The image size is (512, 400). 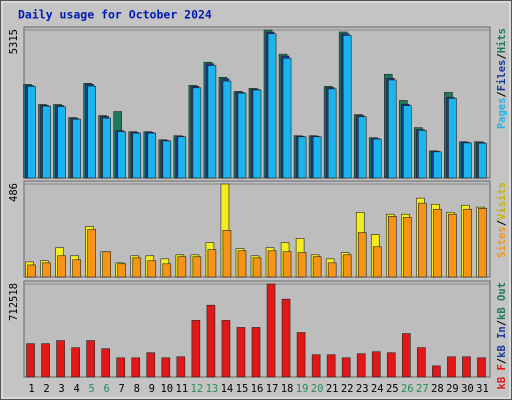 I want to click on legend-entry: Visits, so click(x=502, y=201).